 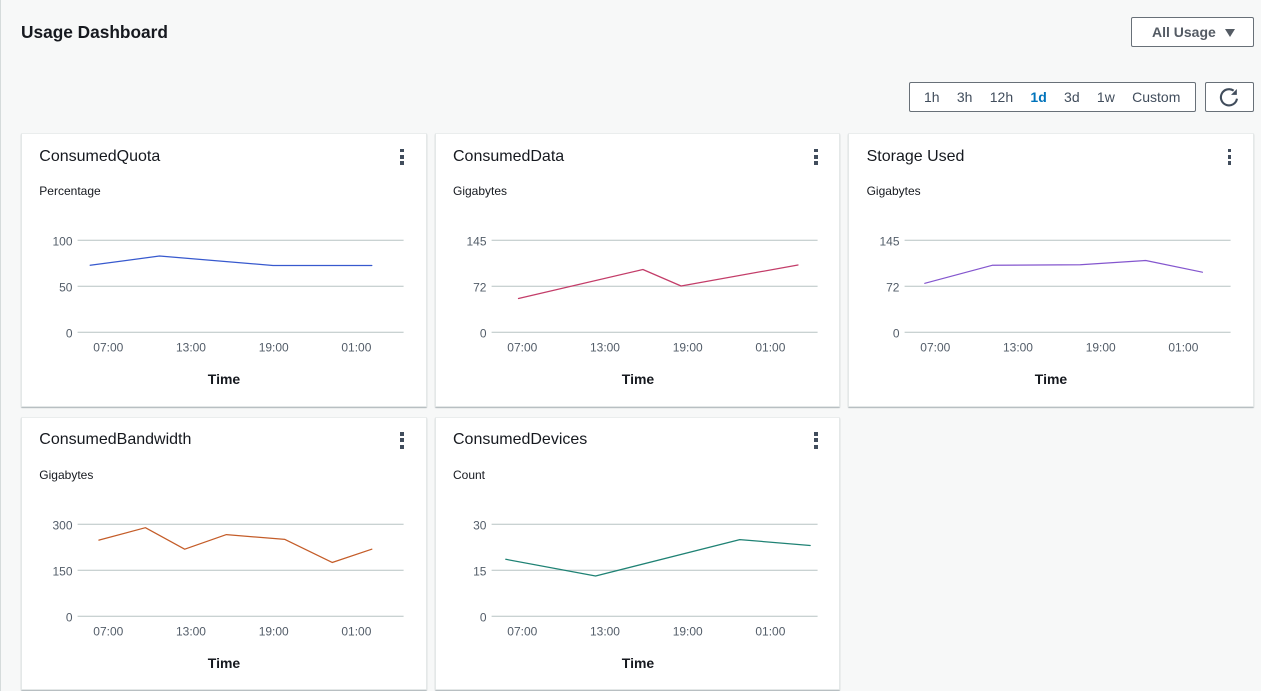 What do you see at coordinates (62, 525) in the screenshot?
I see `svg-text: 300` at bounding box center [62, 525].